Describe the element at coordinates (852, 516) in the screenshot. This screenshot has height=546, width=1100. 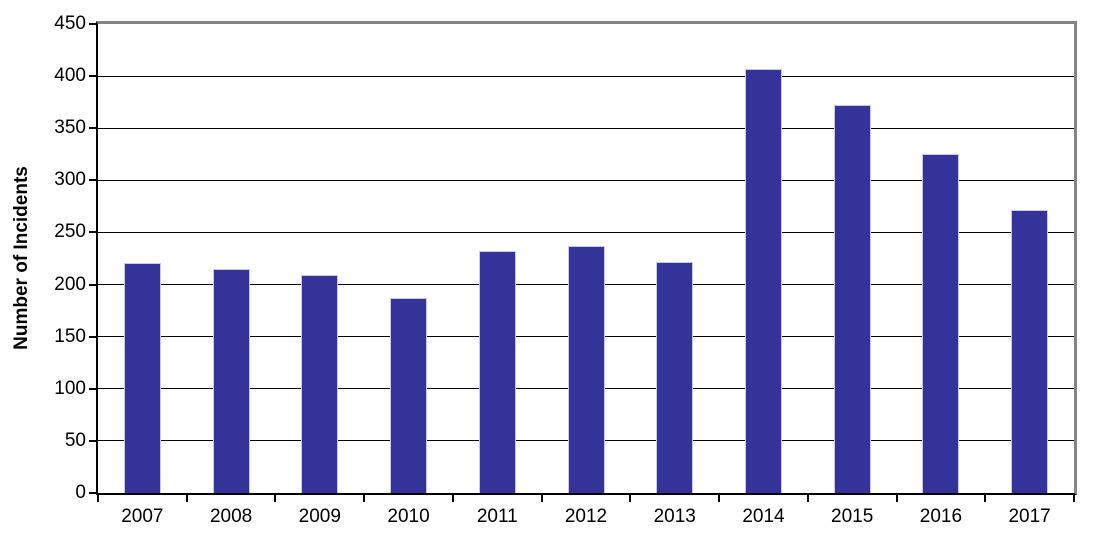
I see `x-tick-label-2015: 2015` at that location.